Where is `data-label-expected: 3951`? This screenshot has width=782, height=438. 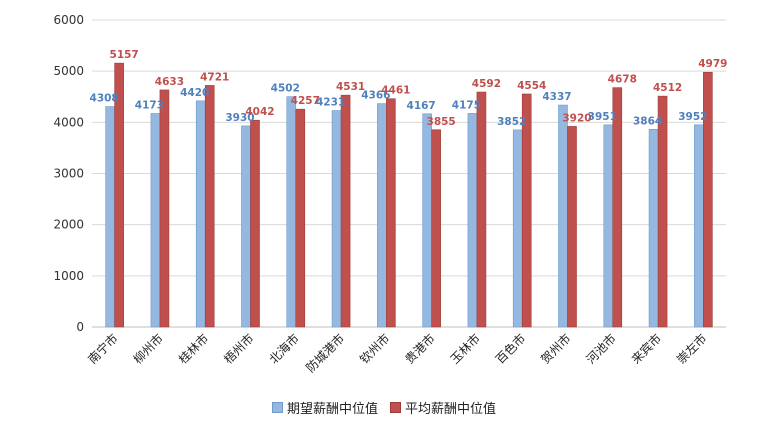
data-label-expected: 3951 is located at coordinates (602, 117).